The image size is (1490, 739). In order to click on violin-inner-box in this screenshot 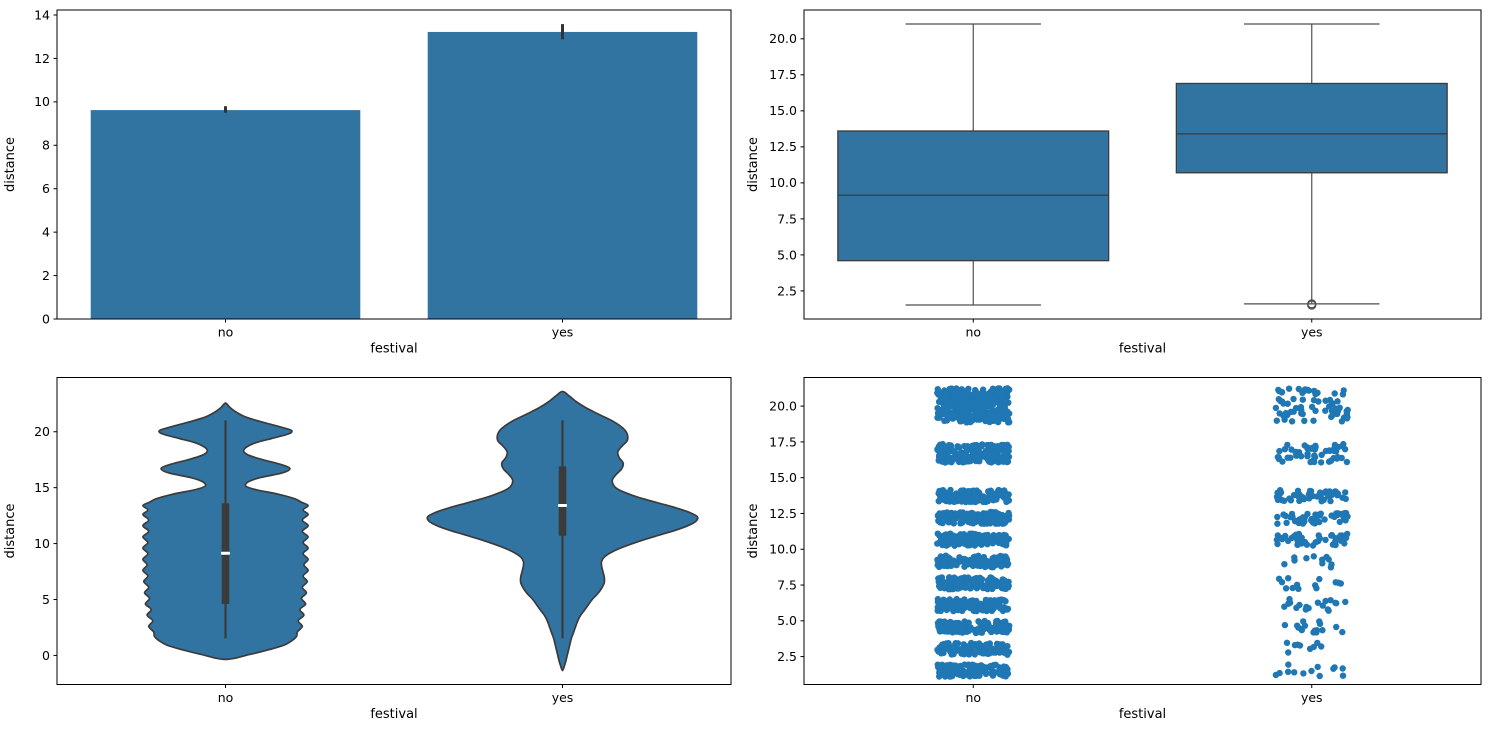, I will do `click(562, 500)`.